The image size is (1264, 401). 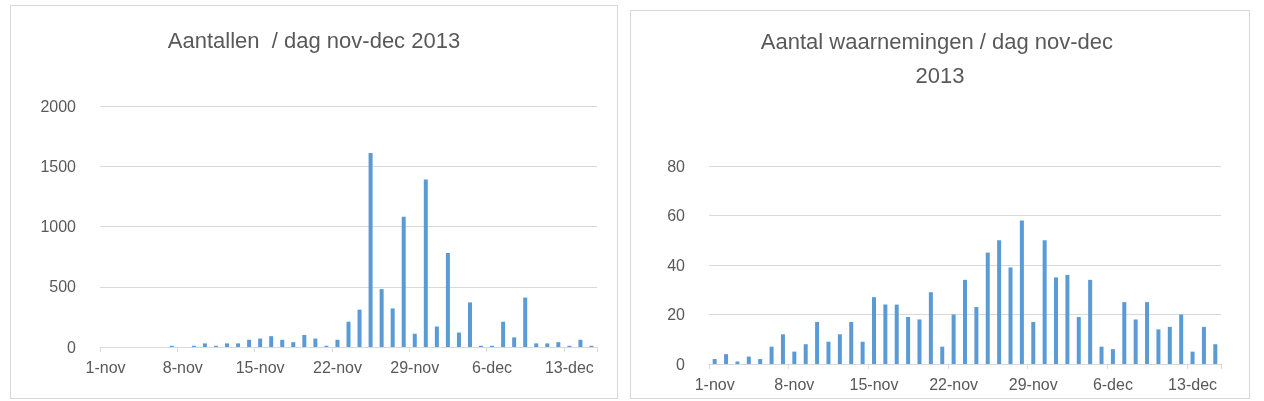 What do you see at coordinates (58, 226) in the screenshot?
I see `y-tick-label: 1000` at bounding box center [58, 226].